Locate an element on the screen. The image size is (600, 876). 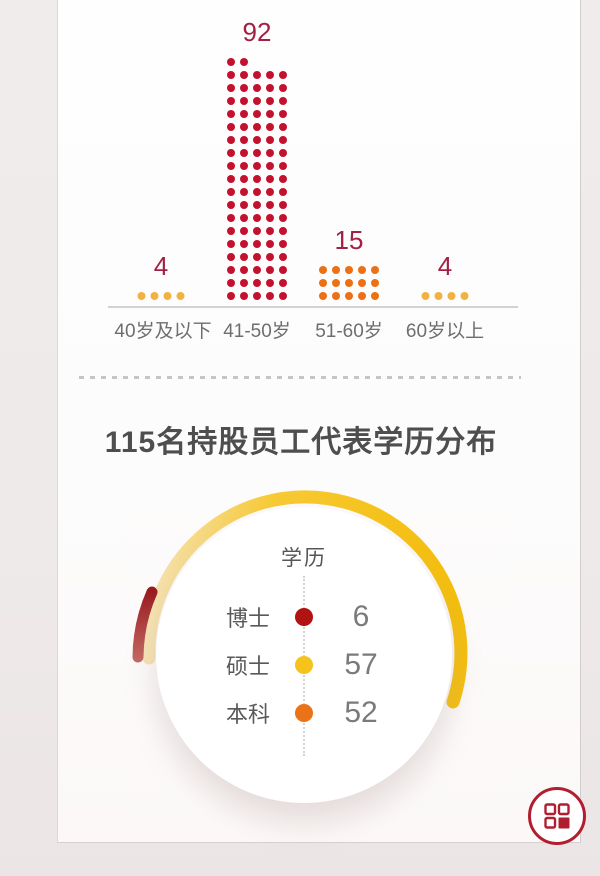
arc-doctor is located at coordinates (145, 624).